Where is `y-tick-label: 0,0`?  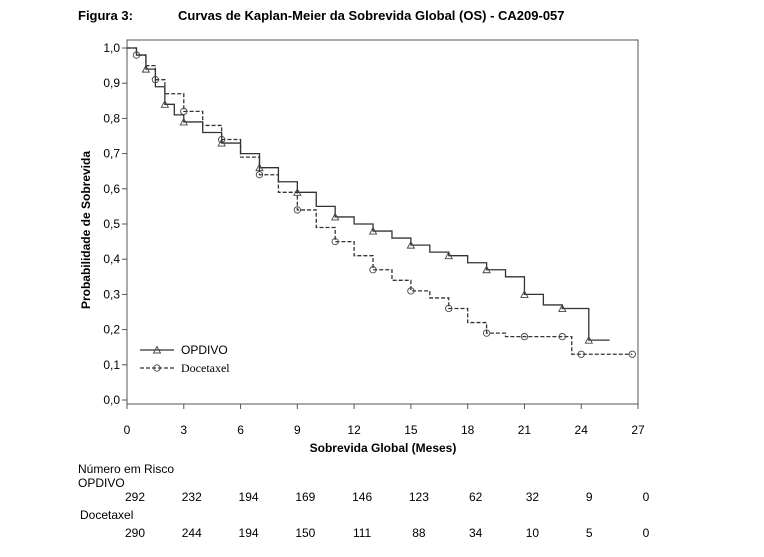
y-tick-label: 0,0 is located at coordinates (111, 400).